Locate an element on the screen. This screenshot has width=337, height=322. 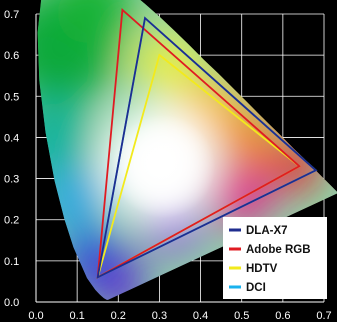
legend-label: DCI is located at coordinates (256, 288).